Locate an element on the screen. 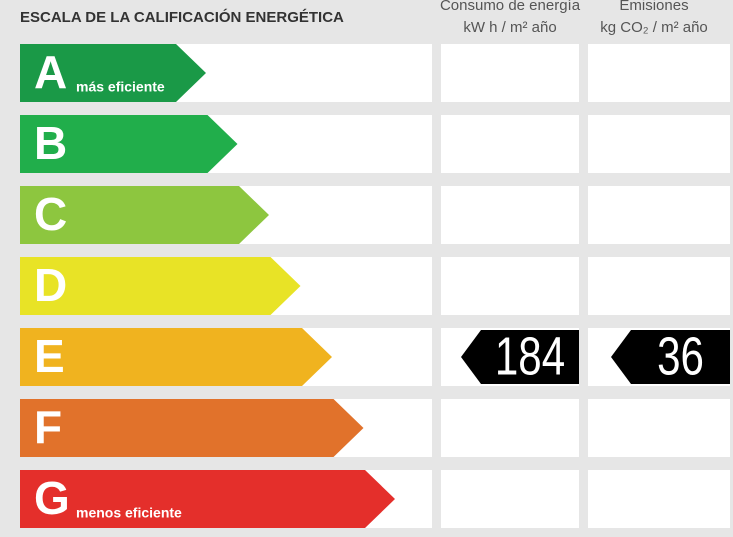 The width and height of the screenshot is (733, 537). rating-label: menos eficiente is located at coordinates (129, 513).